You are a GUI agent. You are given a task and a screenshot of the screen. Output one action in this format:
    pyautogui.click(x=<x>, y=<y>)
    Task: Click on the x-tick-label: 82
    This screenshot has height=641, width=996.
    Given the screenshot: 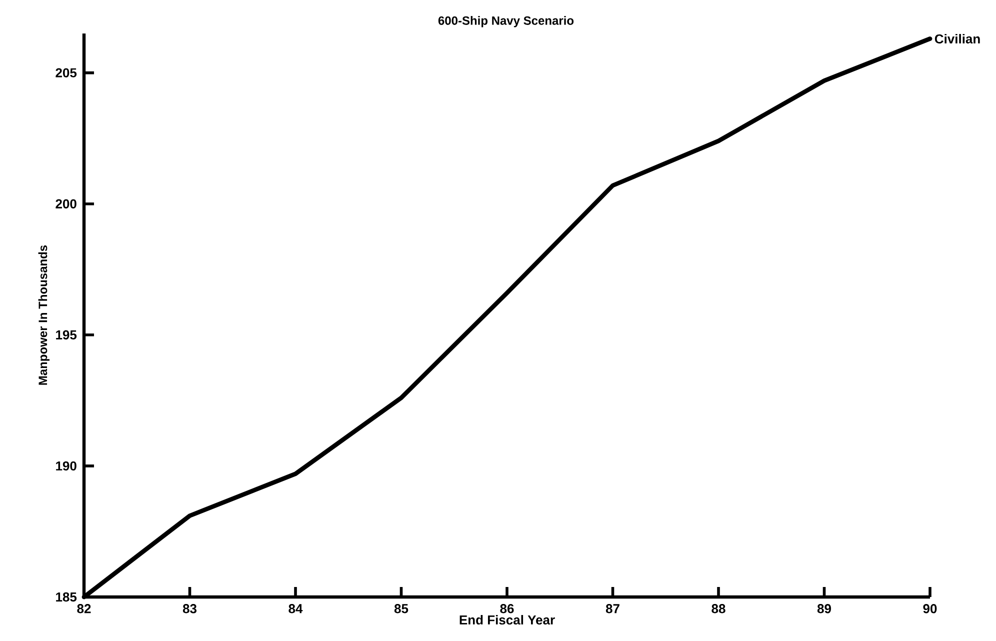 What is the action you would take?
    pyautogui.click(x=84, y=609)
    